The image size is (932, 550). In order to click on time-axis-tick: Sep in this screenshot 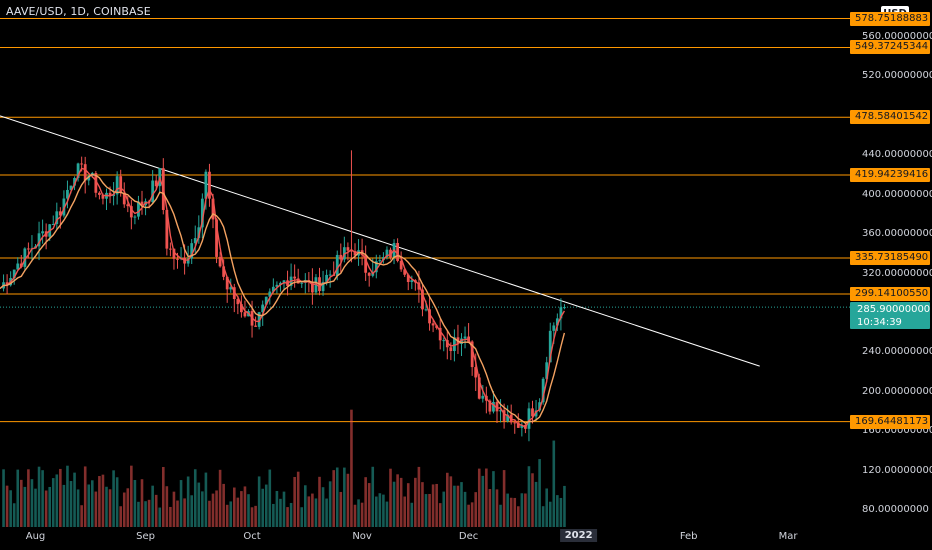, I will do `click(145, 536)`.